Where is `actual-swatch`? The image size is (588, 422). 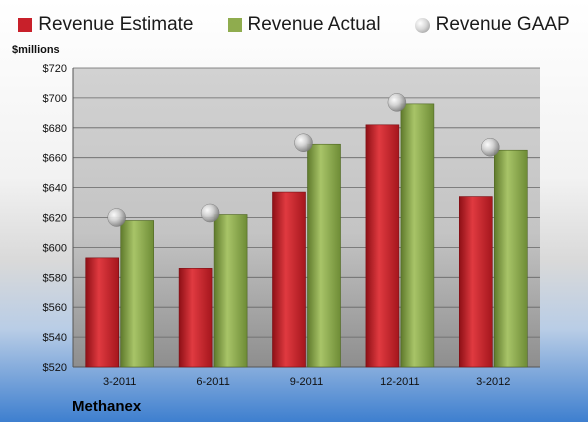
actual-swatch is located at coordinates (234, 25).